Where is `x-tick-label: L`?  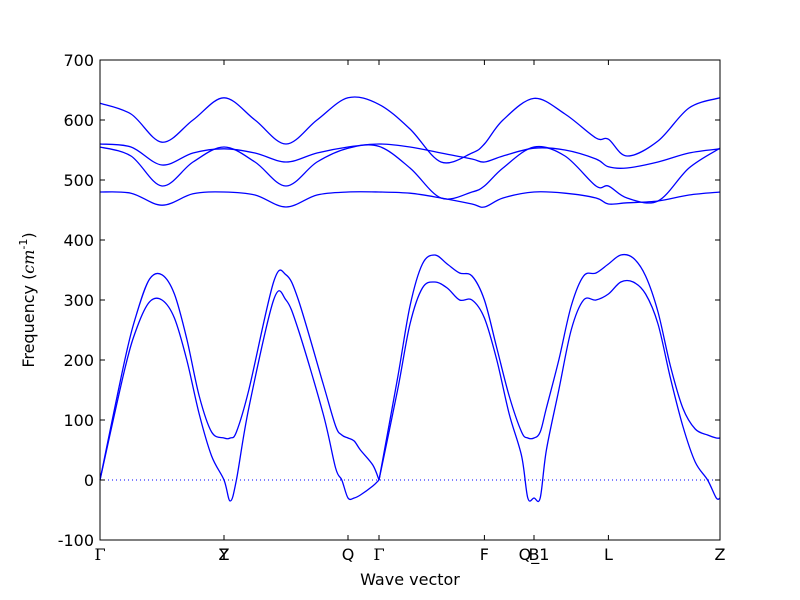
x-tick-label: L is located at coordinates (608, 554).